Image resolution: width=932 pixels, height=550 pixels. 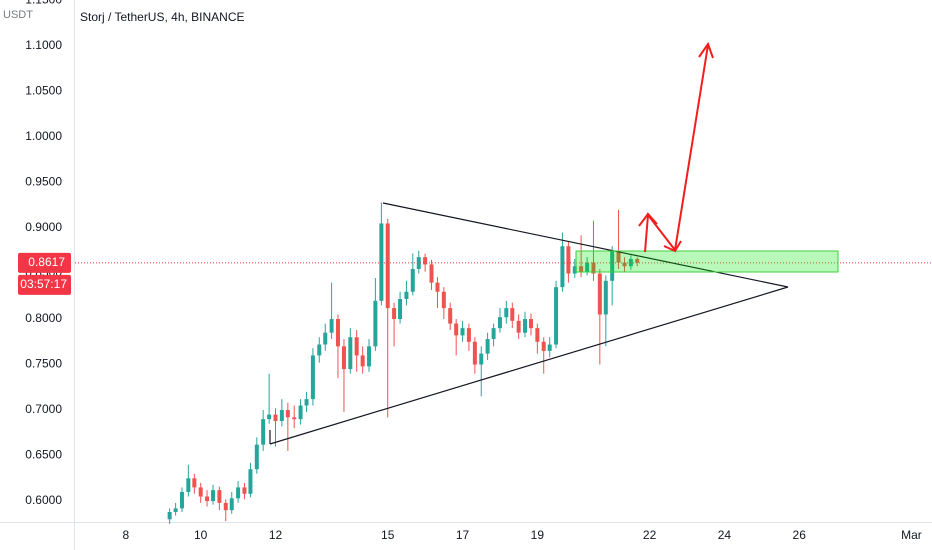 I want to click on target-zone, so click(x=707, y=261).